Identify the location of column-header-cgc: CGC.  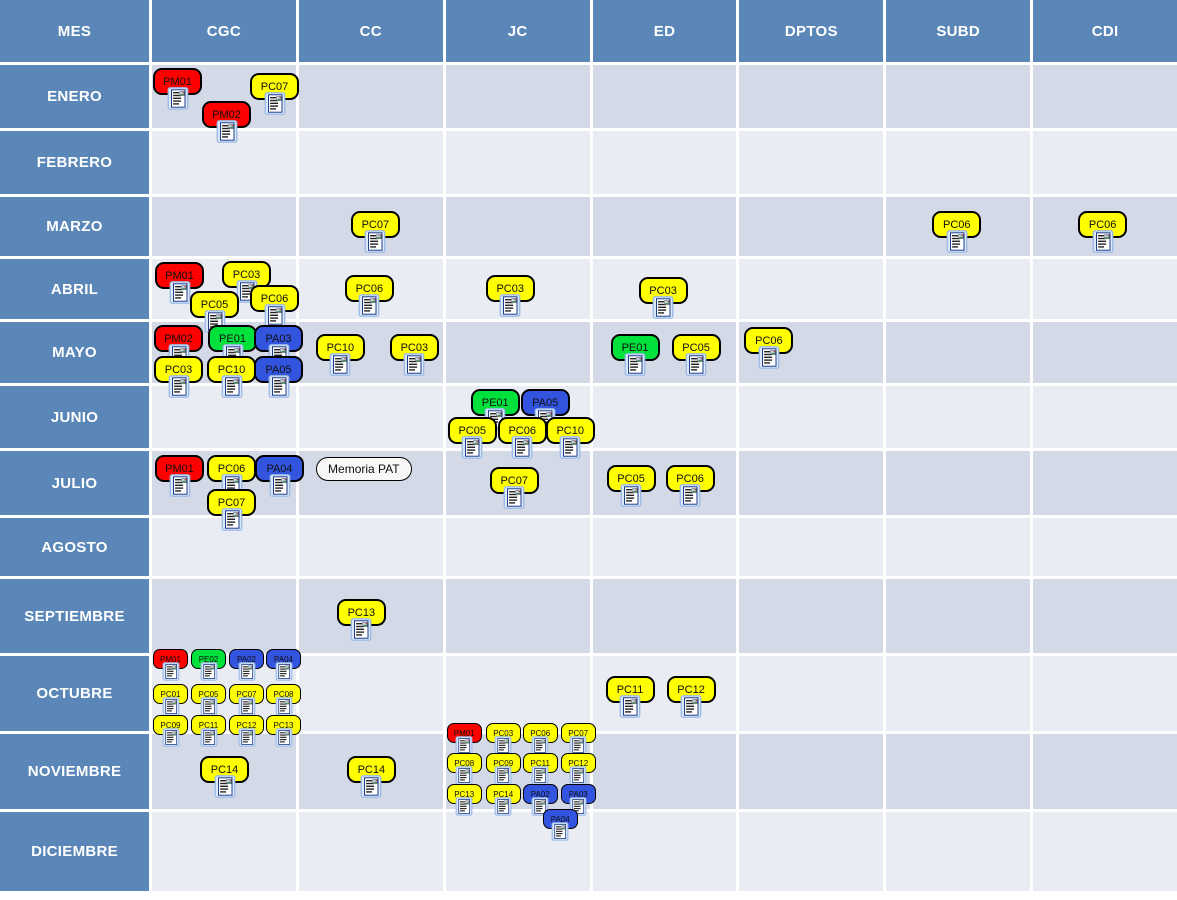
(224, 31).